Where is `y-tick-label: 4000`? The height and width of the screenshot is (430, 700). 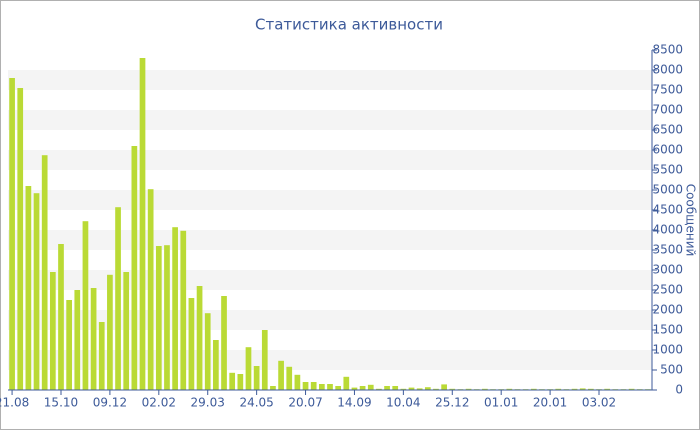 y-tick-label: 4000 is located at coordinates (667, 230).